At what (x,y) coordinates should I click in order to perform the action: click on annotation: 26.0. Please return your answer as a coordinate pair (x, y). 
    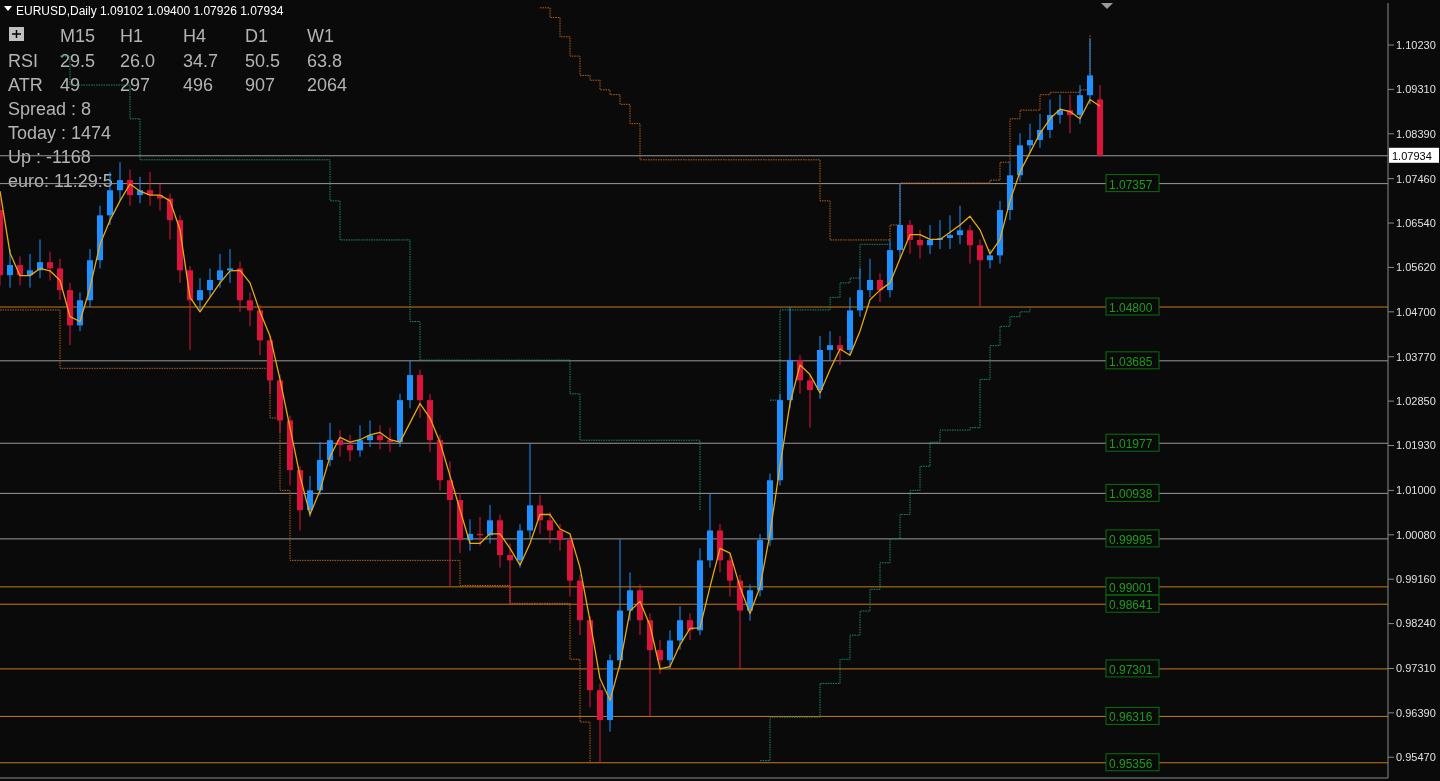
    Looking at the image, I should click on (138, 61).